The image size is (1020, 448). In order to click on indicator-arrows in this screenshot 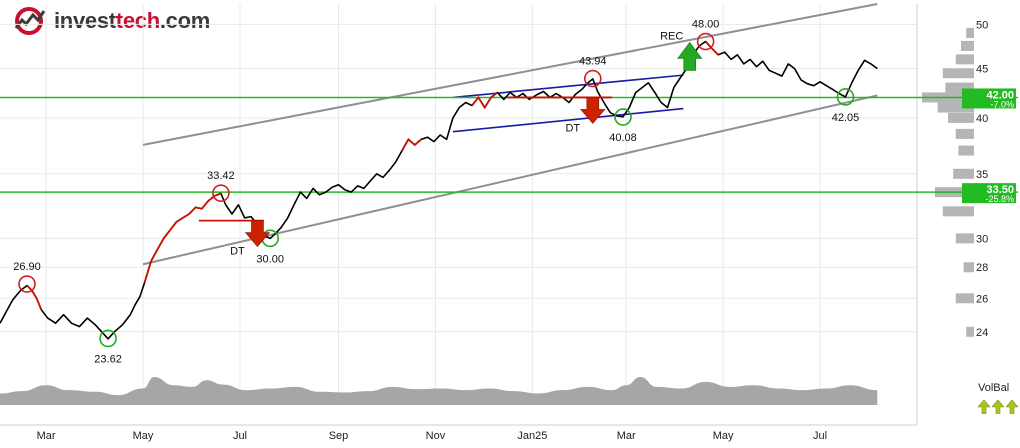, I will do `click(998, 407)`.